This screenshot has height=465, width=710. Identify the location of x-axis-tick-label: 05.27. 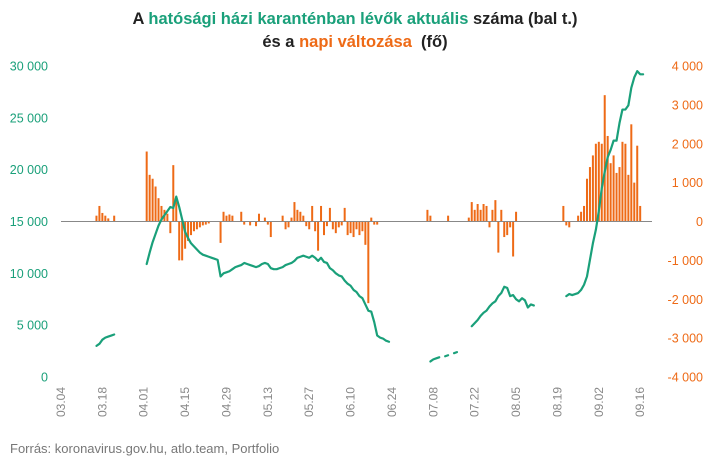
(309, 402).